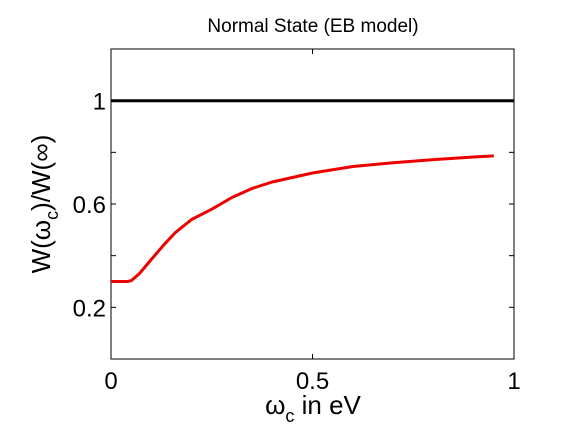  I want to click on x-tick-label: 1, so click(513, 381).